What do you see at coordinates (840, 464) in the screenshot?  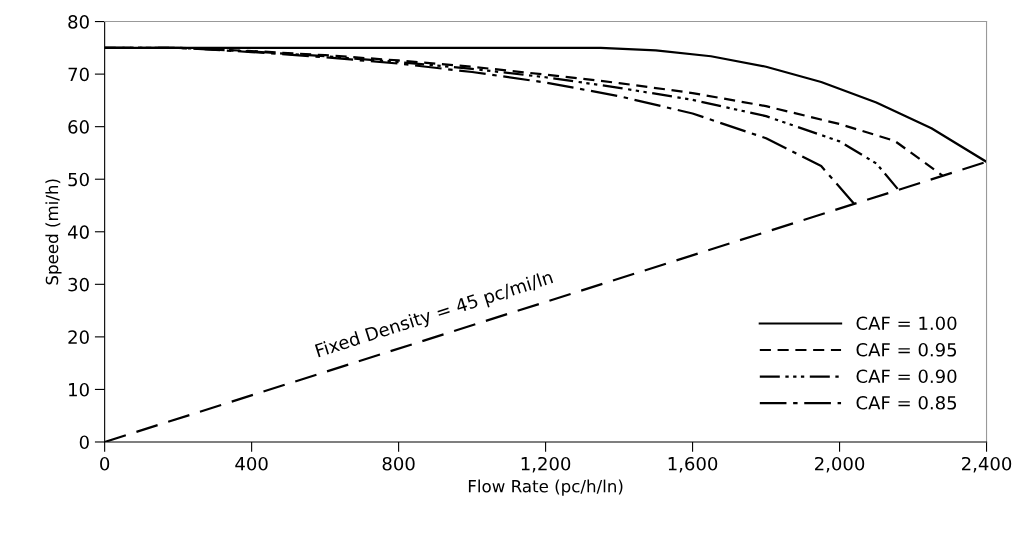 I see `x-tick-label: 2,000` at bounding box center [840, 464].